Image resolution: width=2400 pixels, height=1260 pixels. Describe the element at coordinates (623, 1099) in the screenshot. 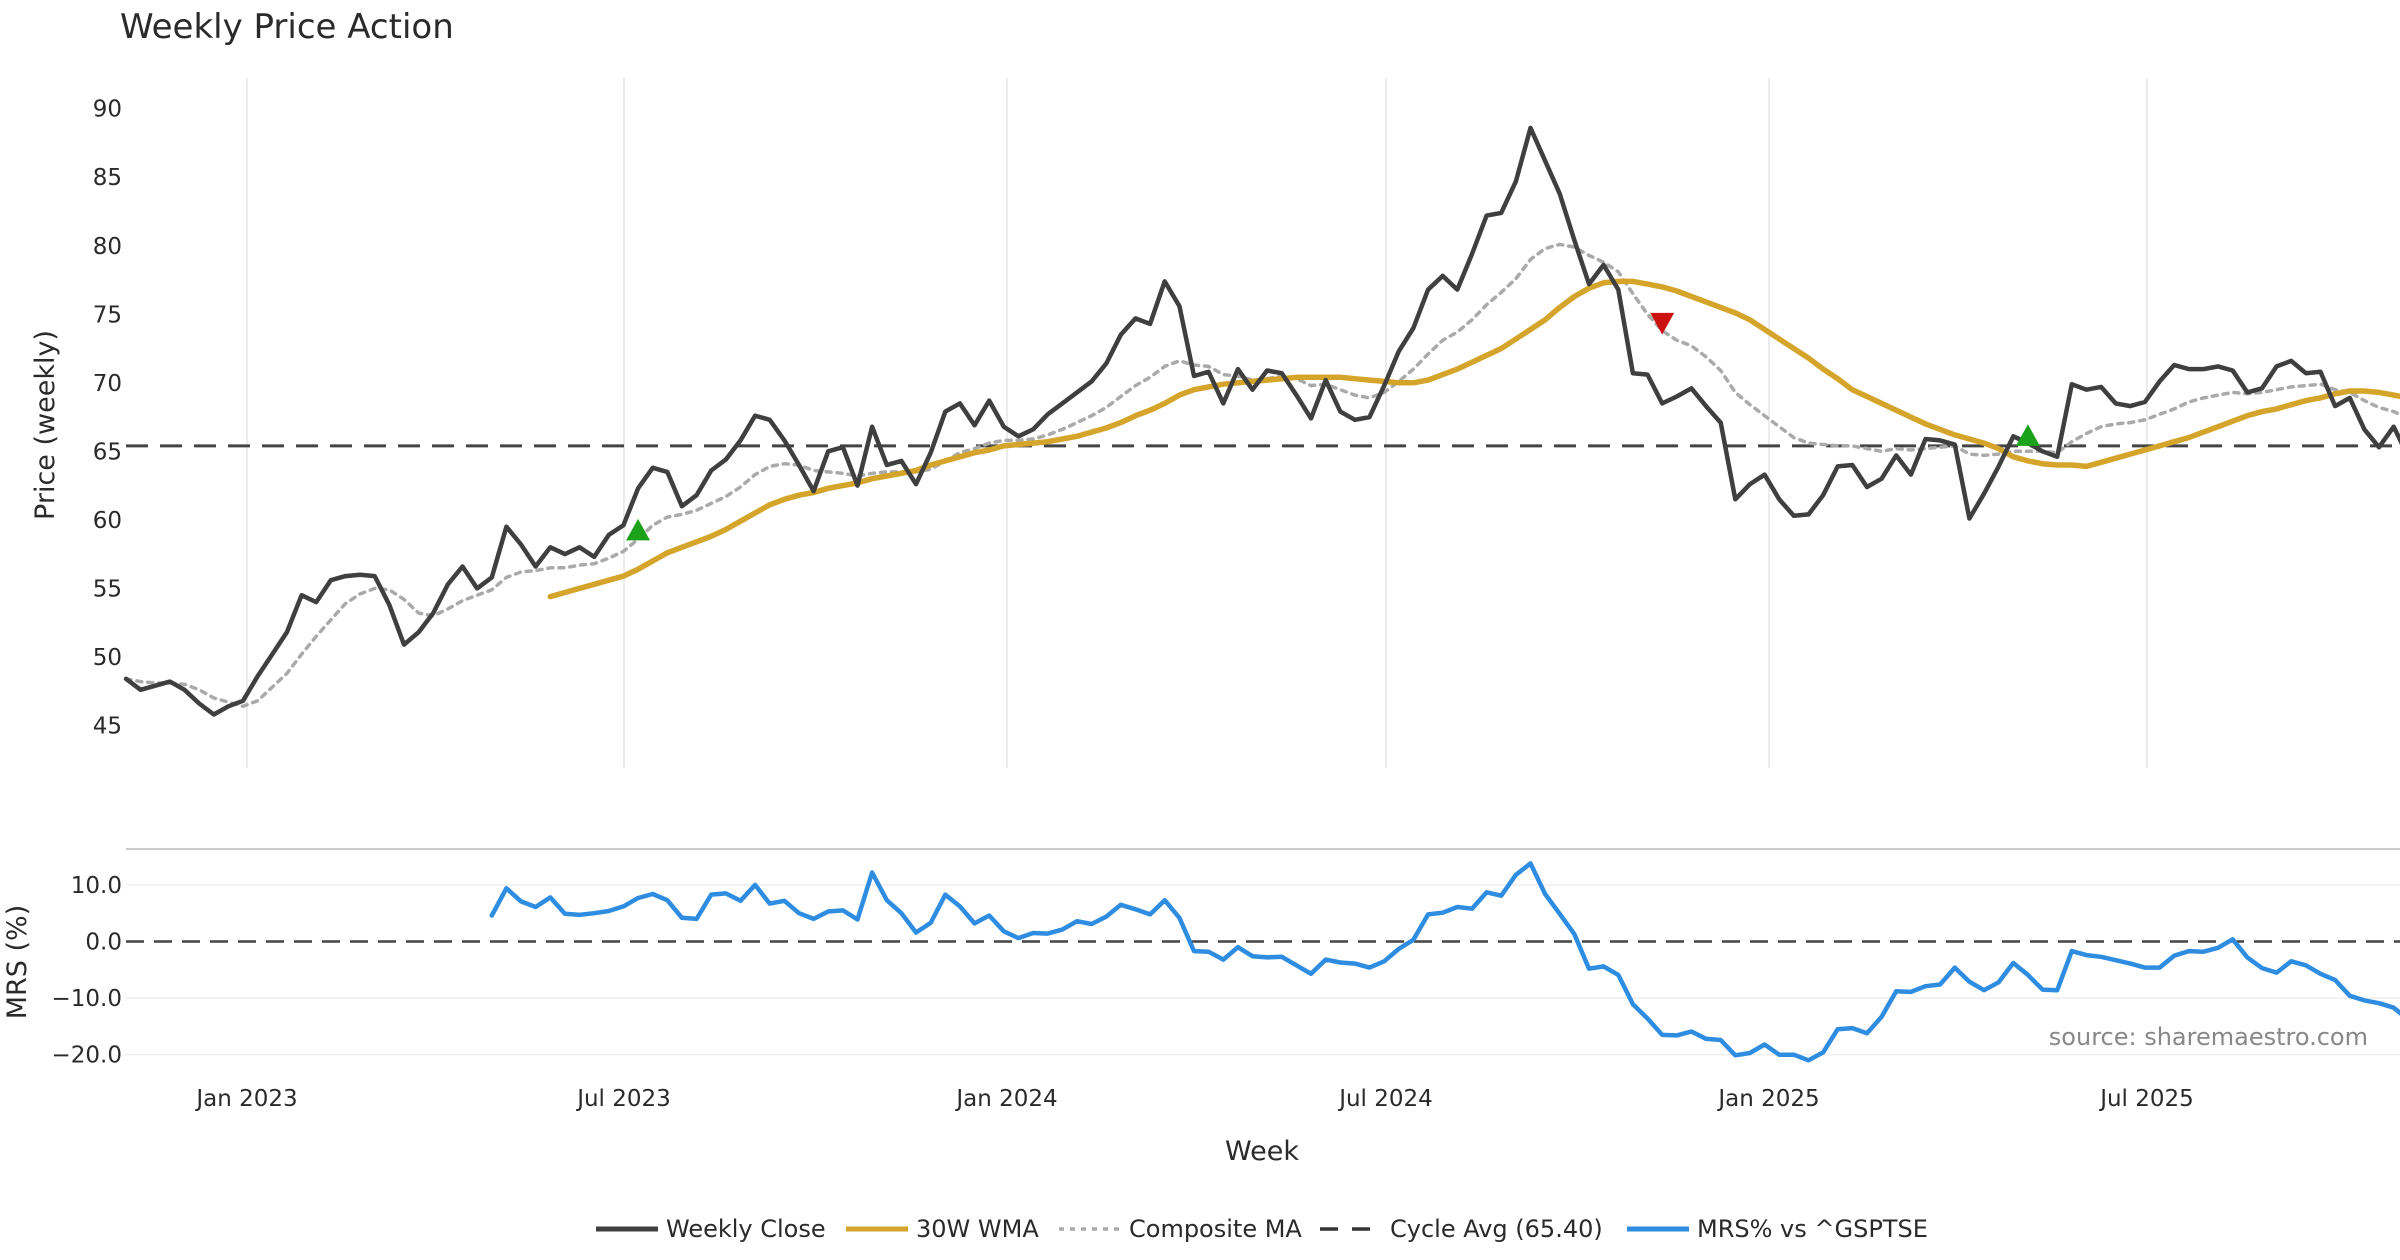

I see `x-tick-1: Jul 2023` at that location.